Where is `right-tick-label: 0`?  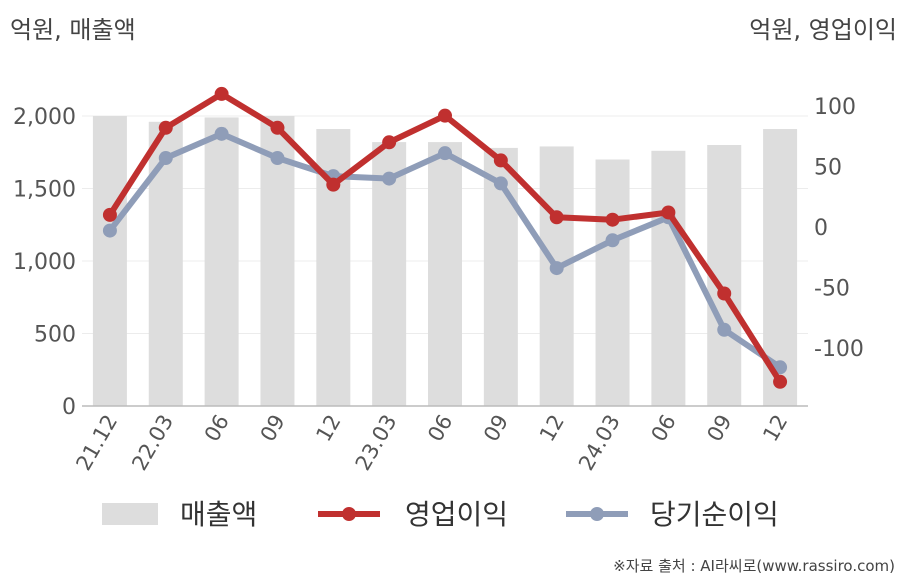
right-tick-label: 0 is located at coordinates (821, 228).